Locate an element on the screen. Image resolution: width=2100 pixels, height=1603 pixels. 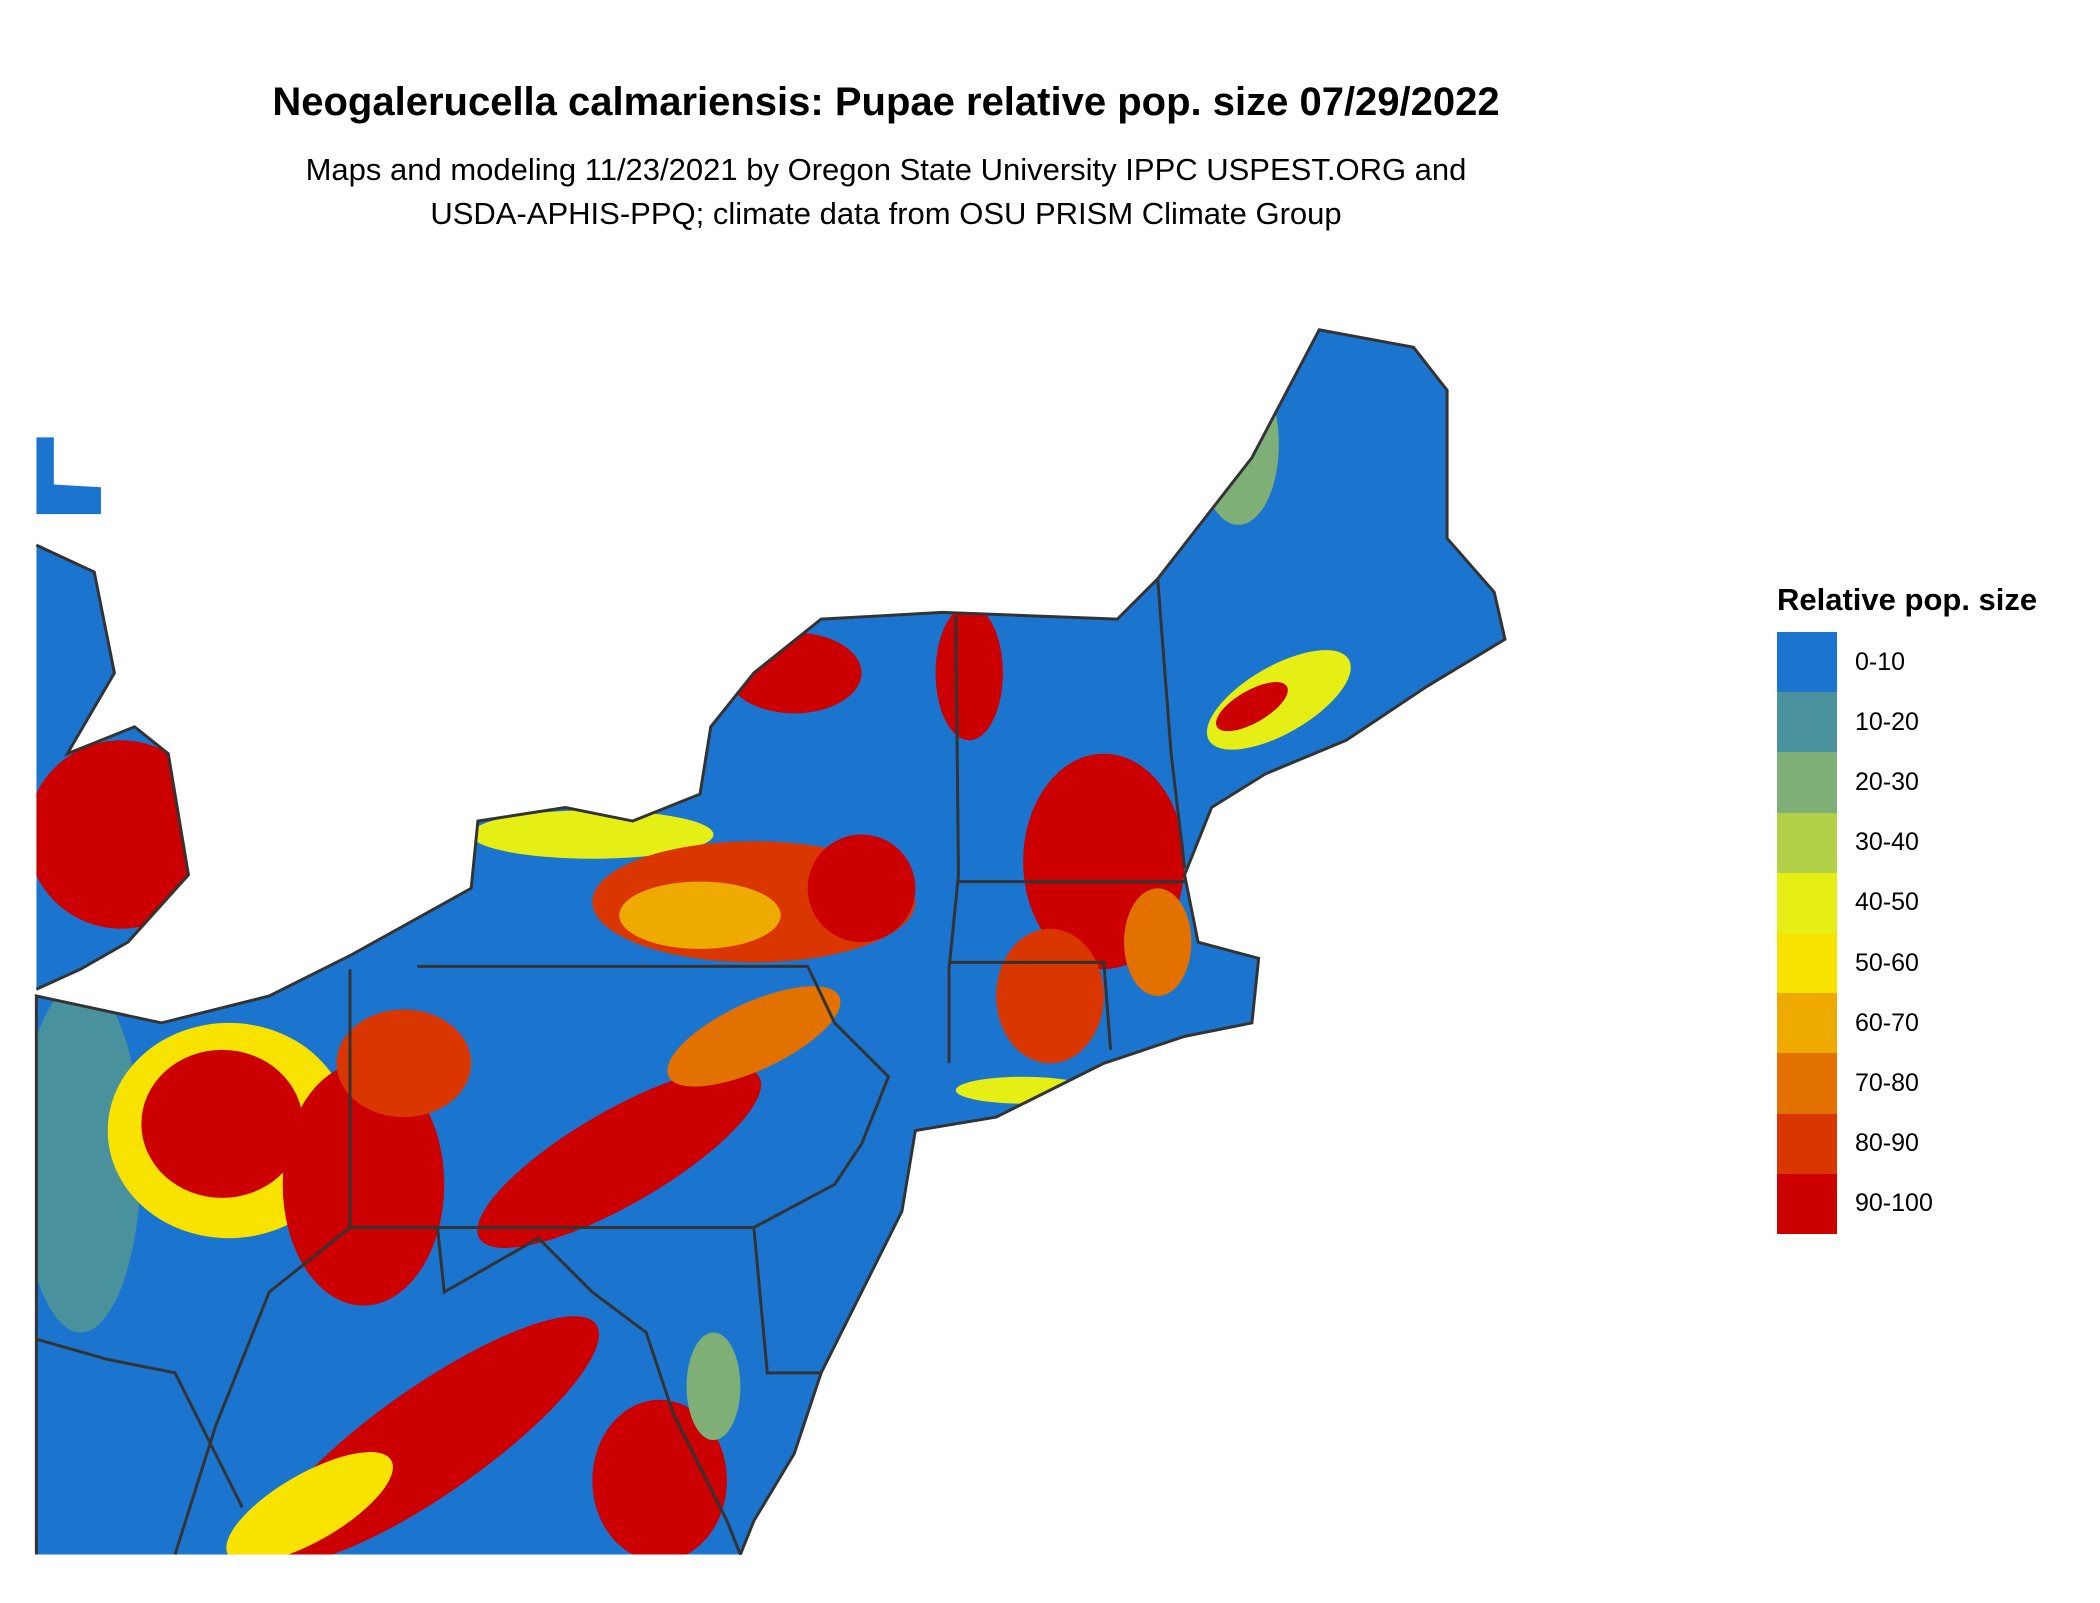
legend-item: 0-10 is located at coordinates (1907, 662).